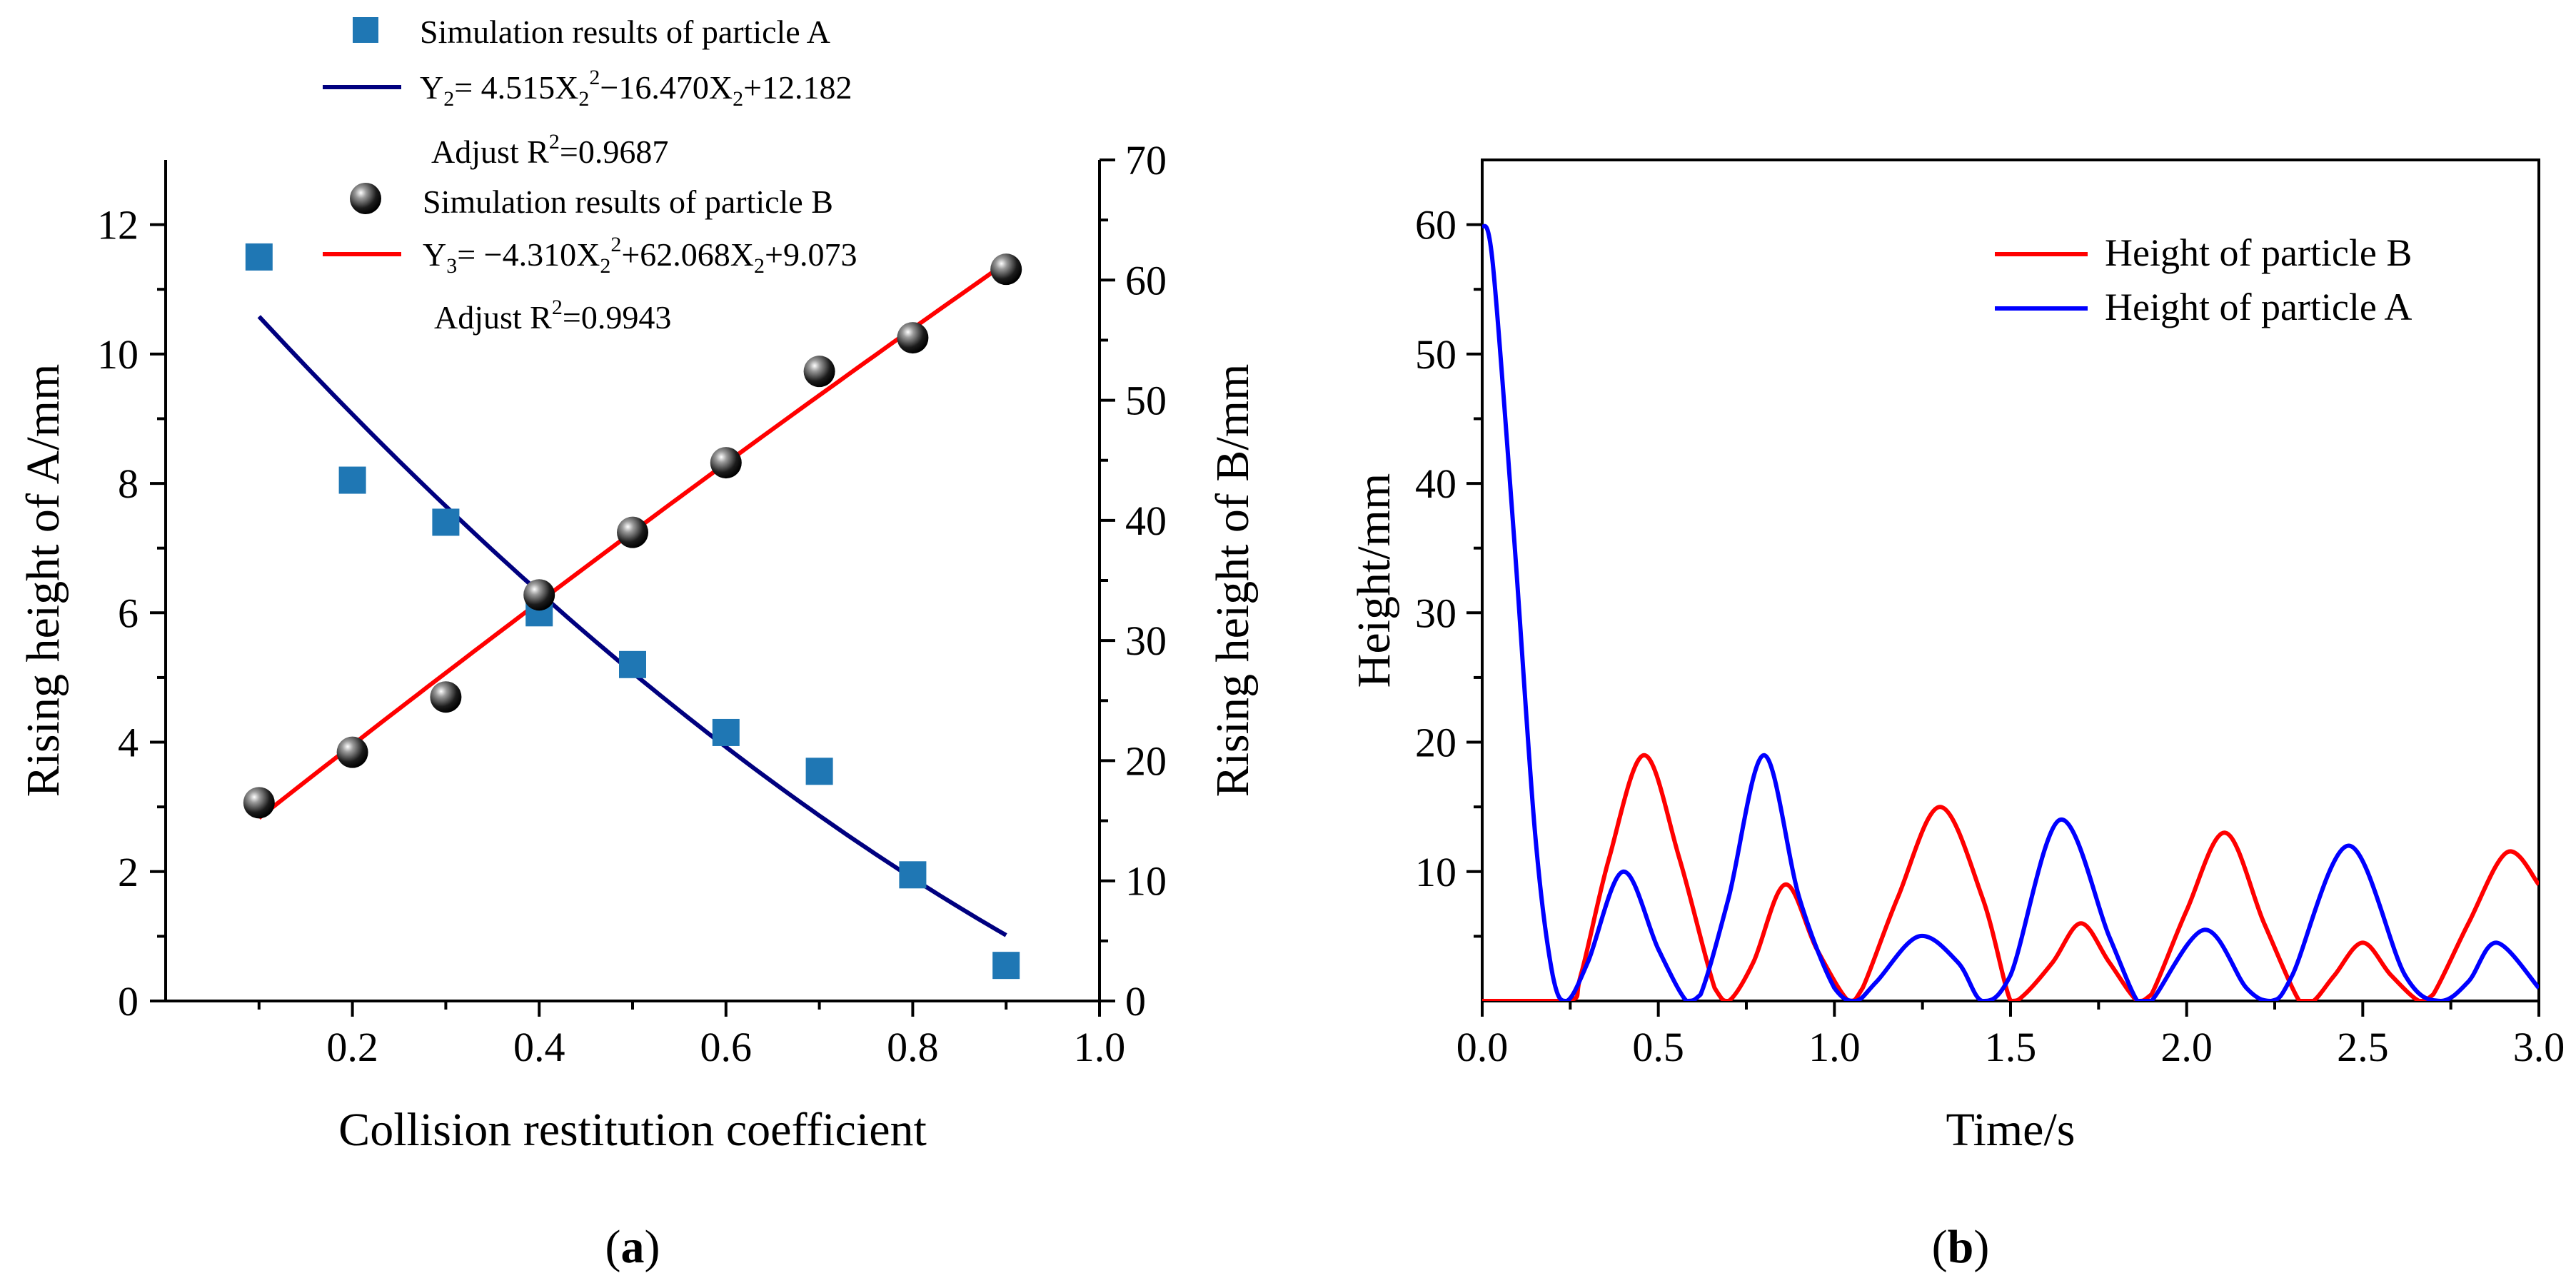 This screenshot has width=2576, height=1288. What do you see at coordinates (1146, 882) in the screenshot?
I see `y2-tick-label-a: 10` at bounding box center [1146, 882].